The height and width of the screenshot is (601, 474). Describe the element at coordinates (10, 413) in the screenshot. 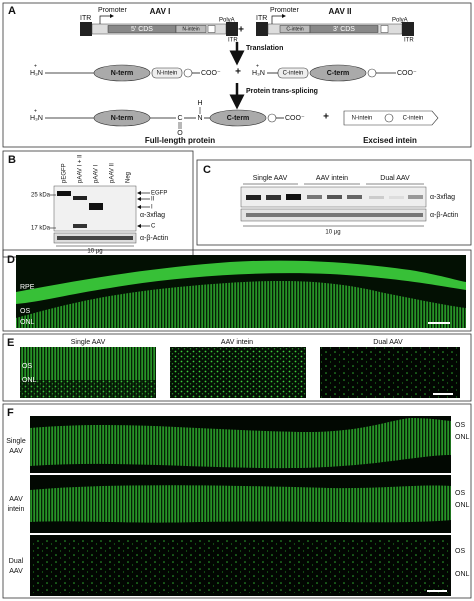

I see `panel-letter: F` at that location.